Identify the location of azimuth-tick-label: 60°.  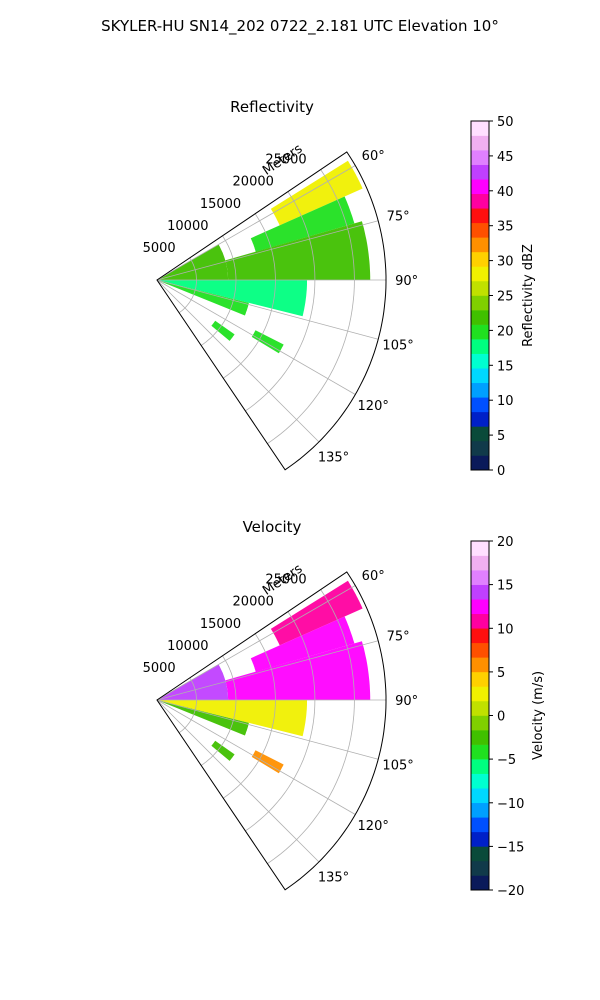
(373, 576).